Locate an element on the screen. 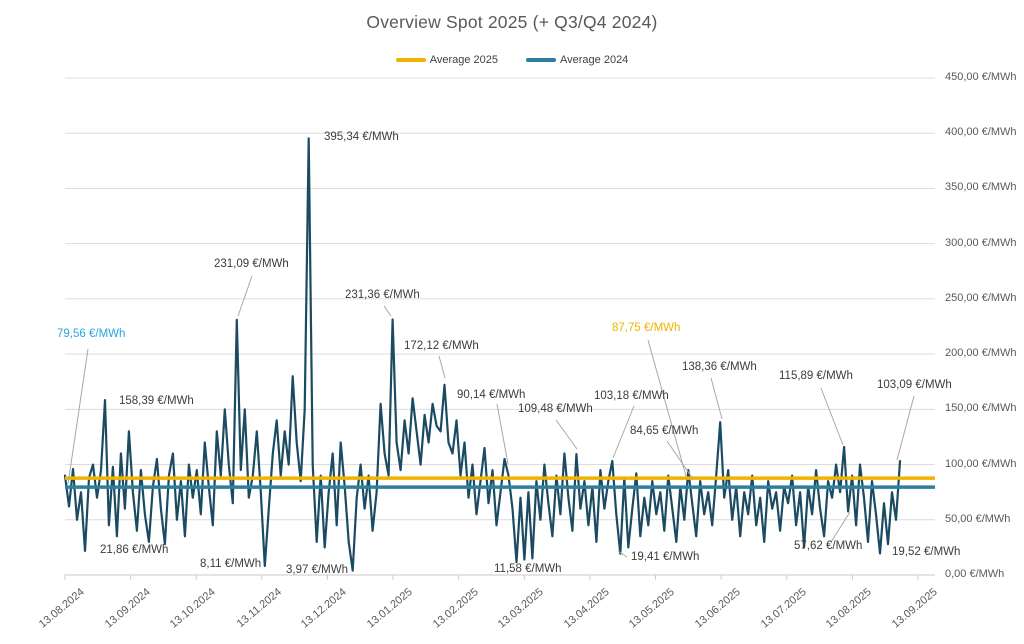 The image size is (1024, 644). average-2024-line-swatch is located at coordinates (541, 60).